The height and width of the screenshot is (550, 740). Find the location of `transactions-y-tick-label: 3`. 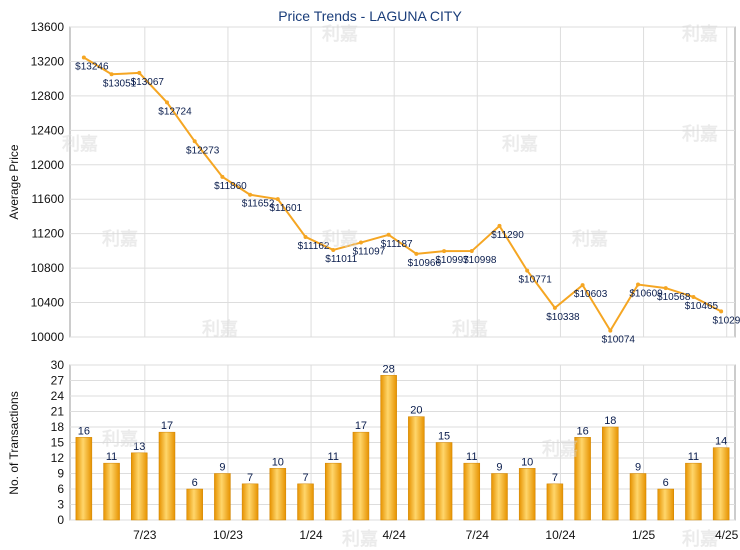

transactions-y-tick-label: 3 is located at coordinates (60, 505).